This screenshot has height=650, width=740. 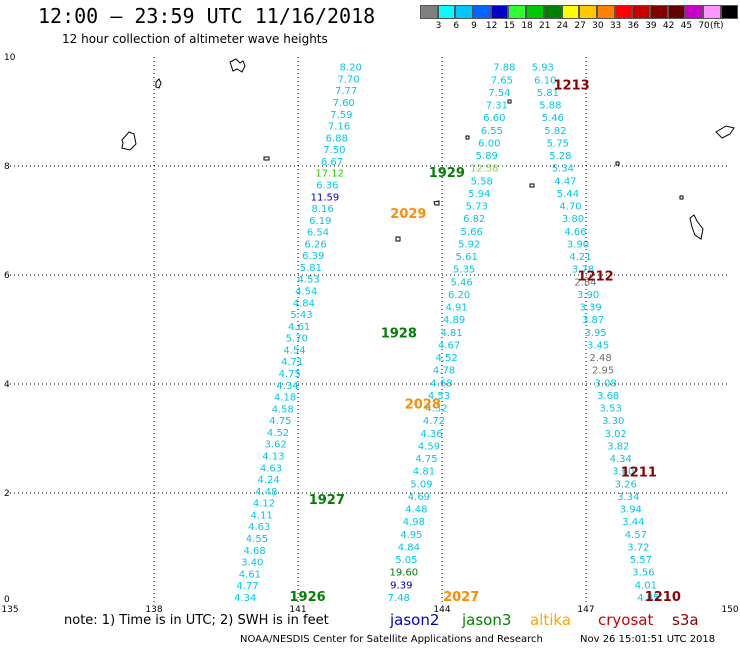 What do you see at coordinates (461, 597) in the screenshot?
I see `track-time-label: 2027` at bounding box center [461, 597].